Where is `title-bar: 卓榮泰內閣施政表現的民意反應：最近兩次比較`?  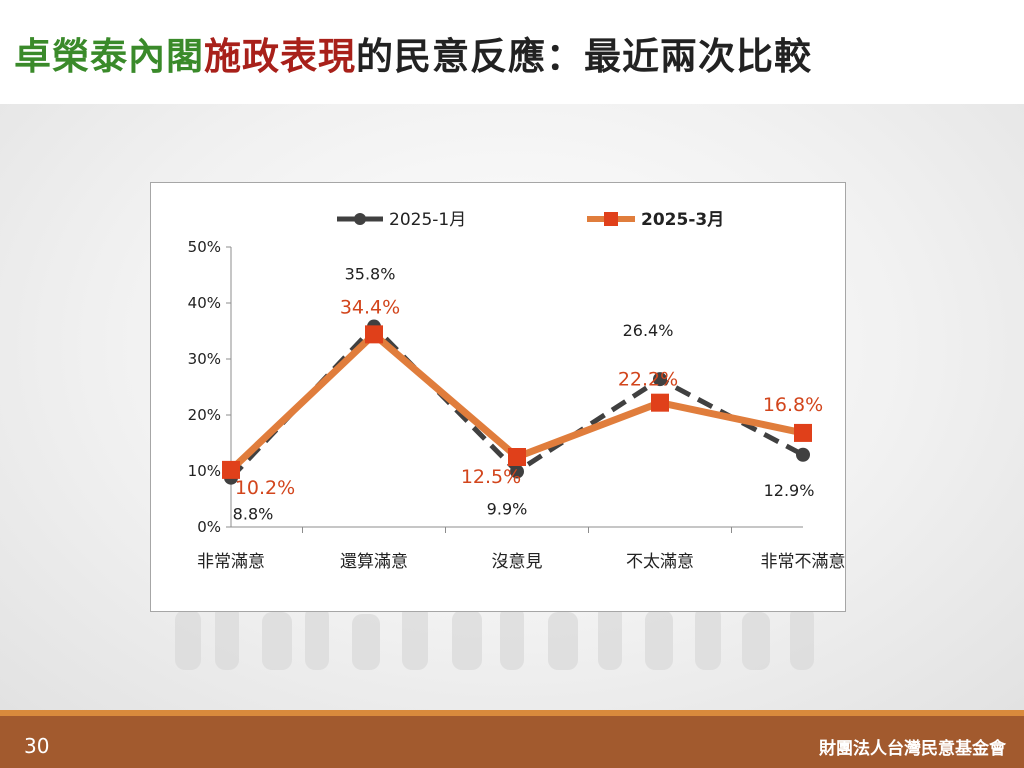 title-bar: 卓榮泰內閣施政表現的民意反應：最近兩次比較 is located at coordinates (512, 52).